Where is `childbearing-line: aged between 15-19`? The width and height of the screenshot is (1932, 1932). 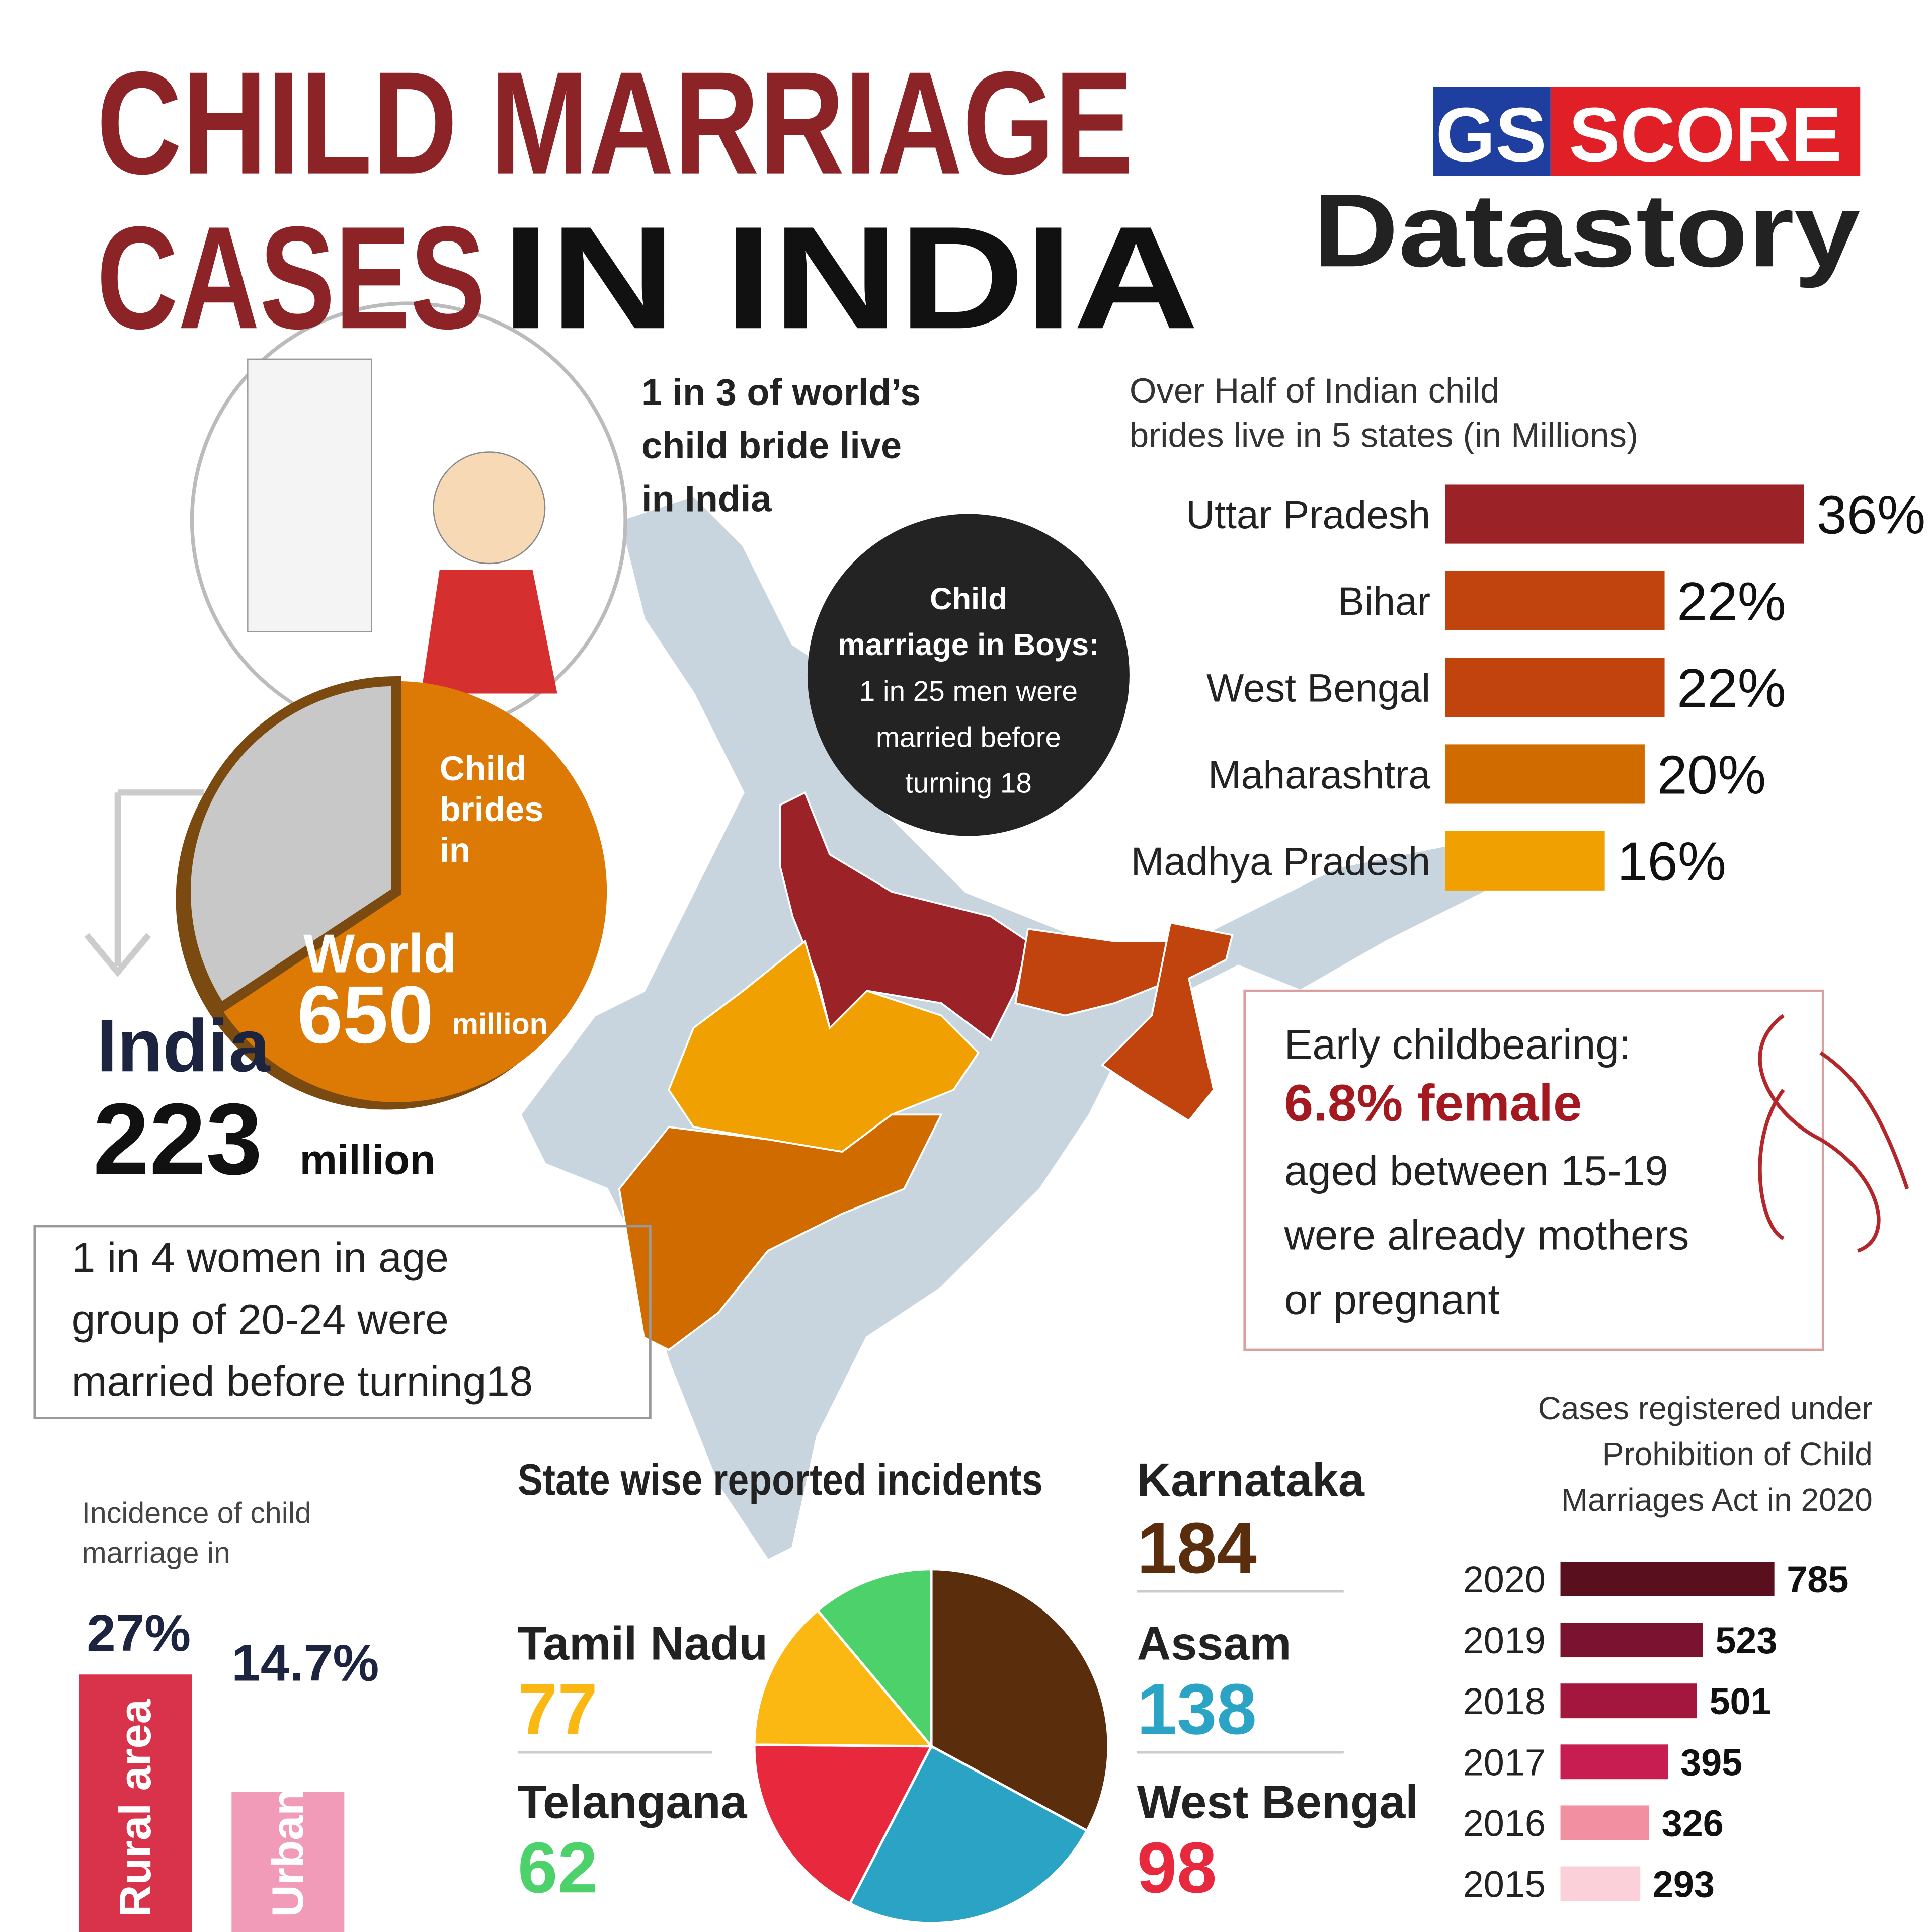
childbearing-line: aged between 15-19 is located at coordinates (1476, 1171).